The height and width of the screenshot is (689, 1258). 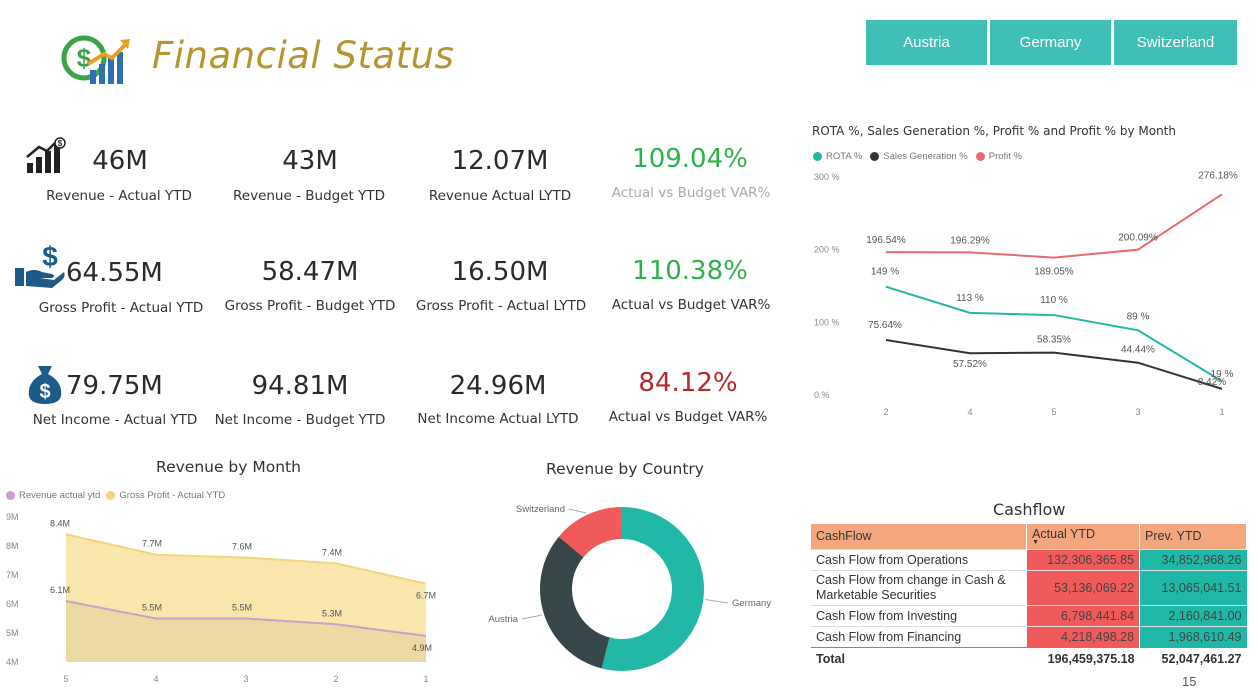 I want to click on prev-ytd-cell: 34,852,968.26, so click(x=1193, y=559).